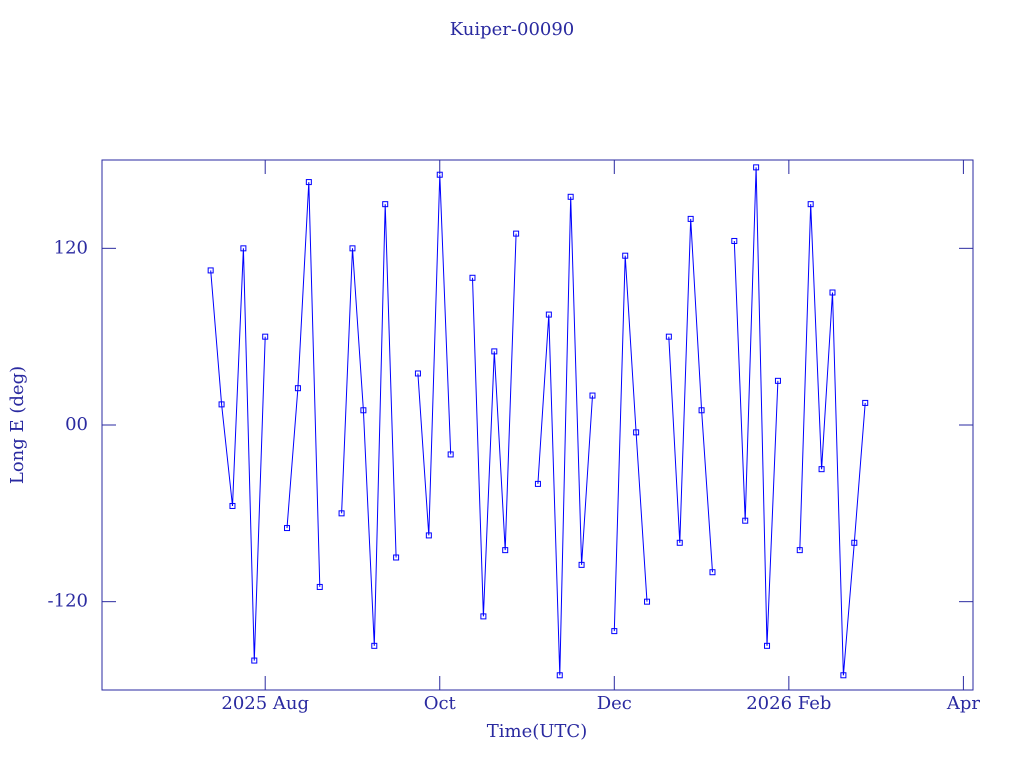  What do you see at coordinates (512, 29) in the screenshot?
I see `chart-title: Kuiper-00090` at bounding box center [512, 29].